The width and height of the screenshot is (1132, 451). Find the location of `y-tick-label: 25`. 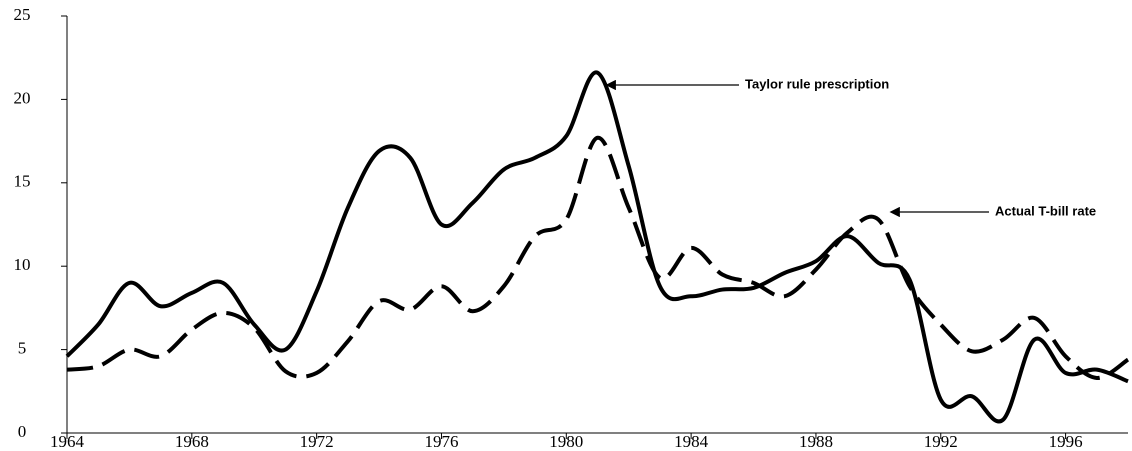

y-tick-label: 25 is located at coordinates (22, 14).